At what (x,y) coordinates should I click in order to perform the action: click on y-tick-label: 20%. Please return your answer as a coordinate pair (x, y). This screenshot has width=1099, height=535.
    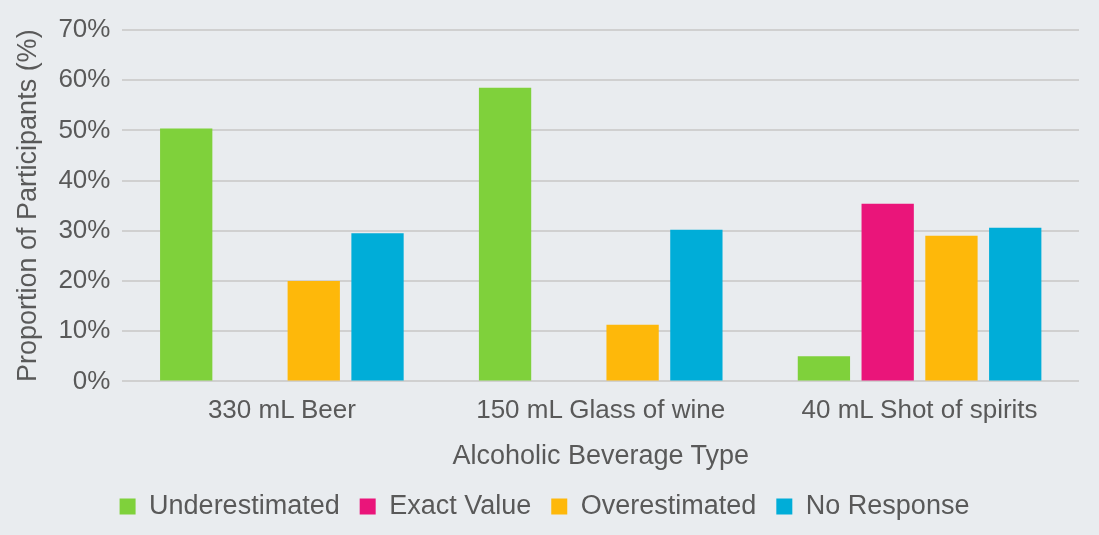
    Looking at the image, I should click on (84, 279).